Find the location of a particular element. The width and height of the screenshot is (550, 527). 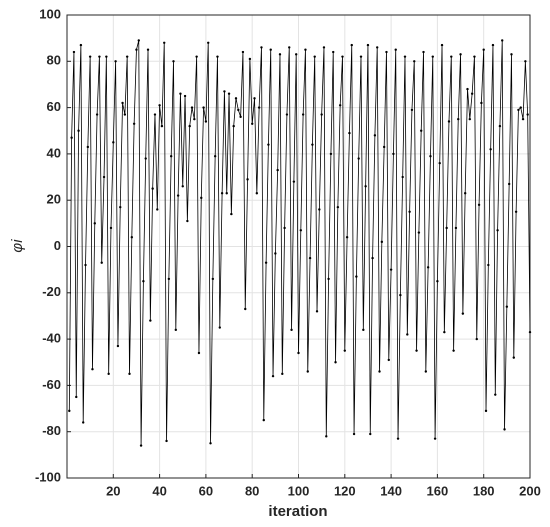

y-tick-label: -60 is located at coordinates (51, 384).